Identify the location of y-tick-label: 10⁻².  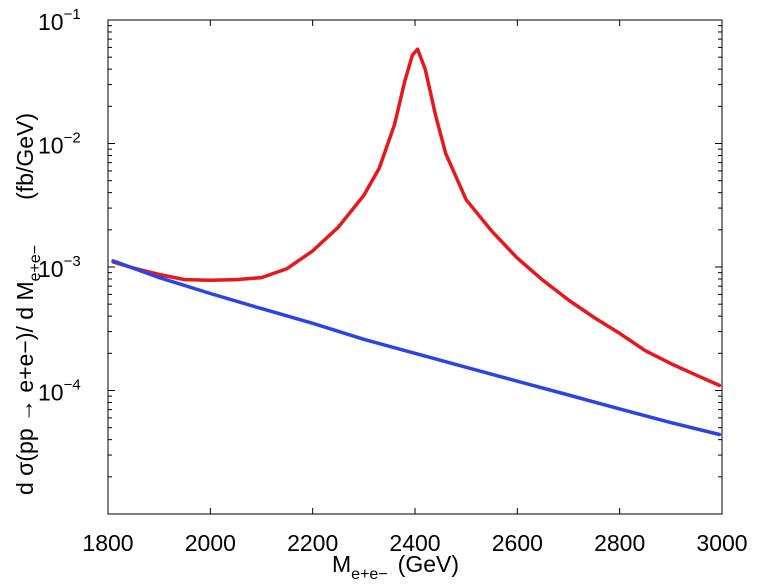
(59, 144).